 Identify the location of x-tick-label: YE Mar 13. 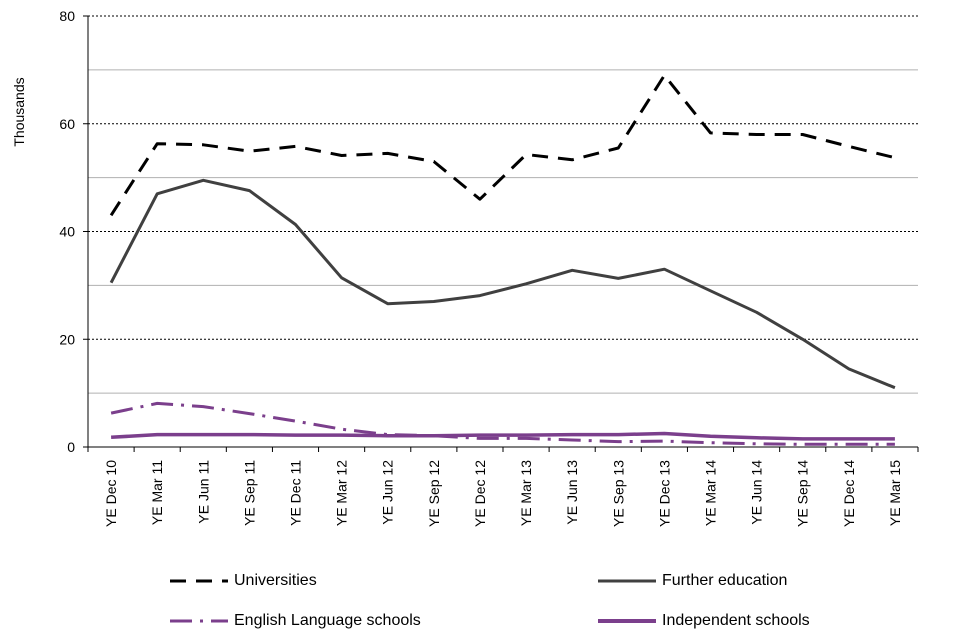
(526, 493).